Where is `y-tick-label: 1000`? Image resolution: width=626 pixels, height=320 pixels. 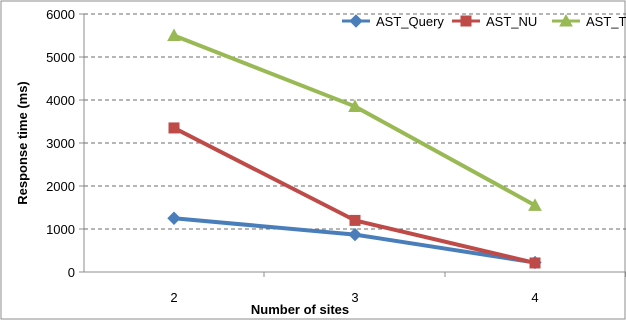
y-tick-label: 1000 is located at coordinates (60, 229).